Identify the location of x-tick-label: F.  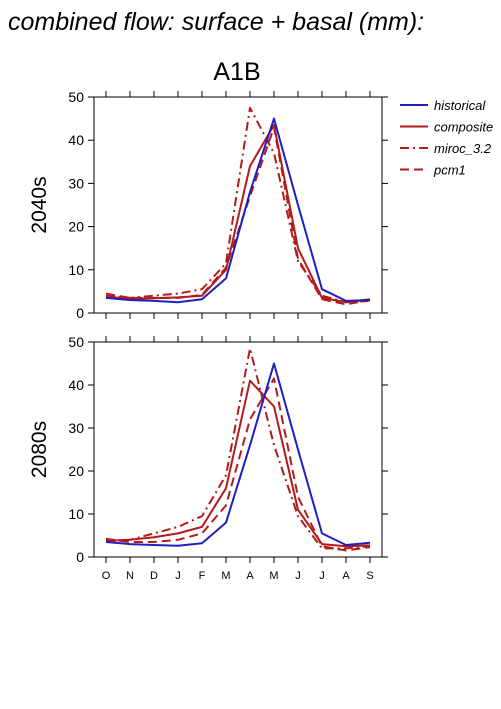
(202, 576).